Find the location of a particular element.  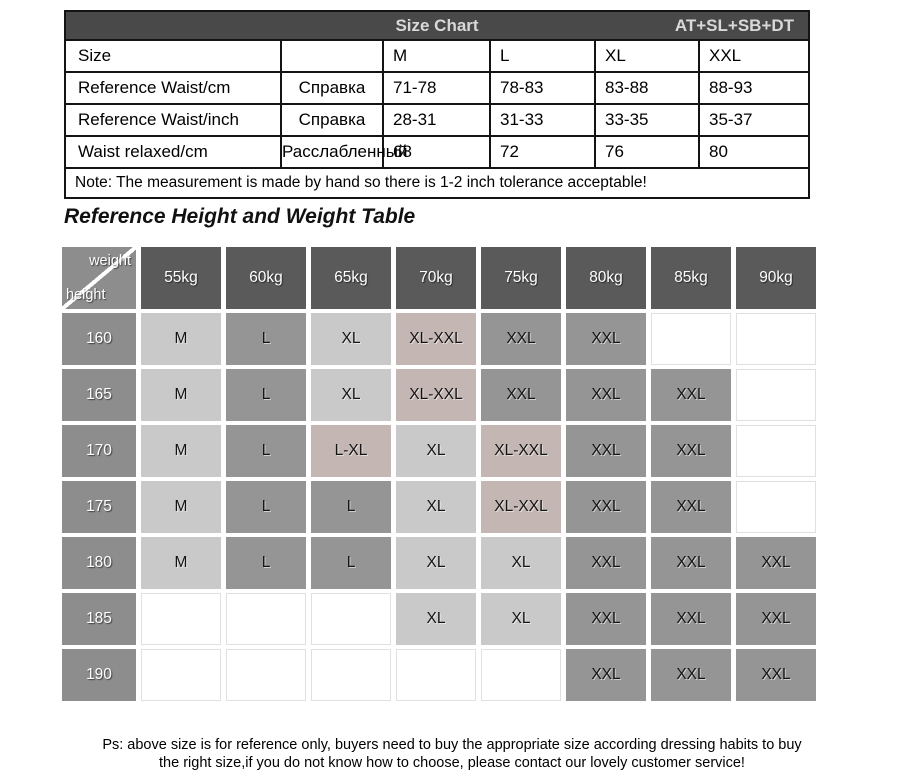

weight-header-cell: 80kg is located at coordinates (606, 278).